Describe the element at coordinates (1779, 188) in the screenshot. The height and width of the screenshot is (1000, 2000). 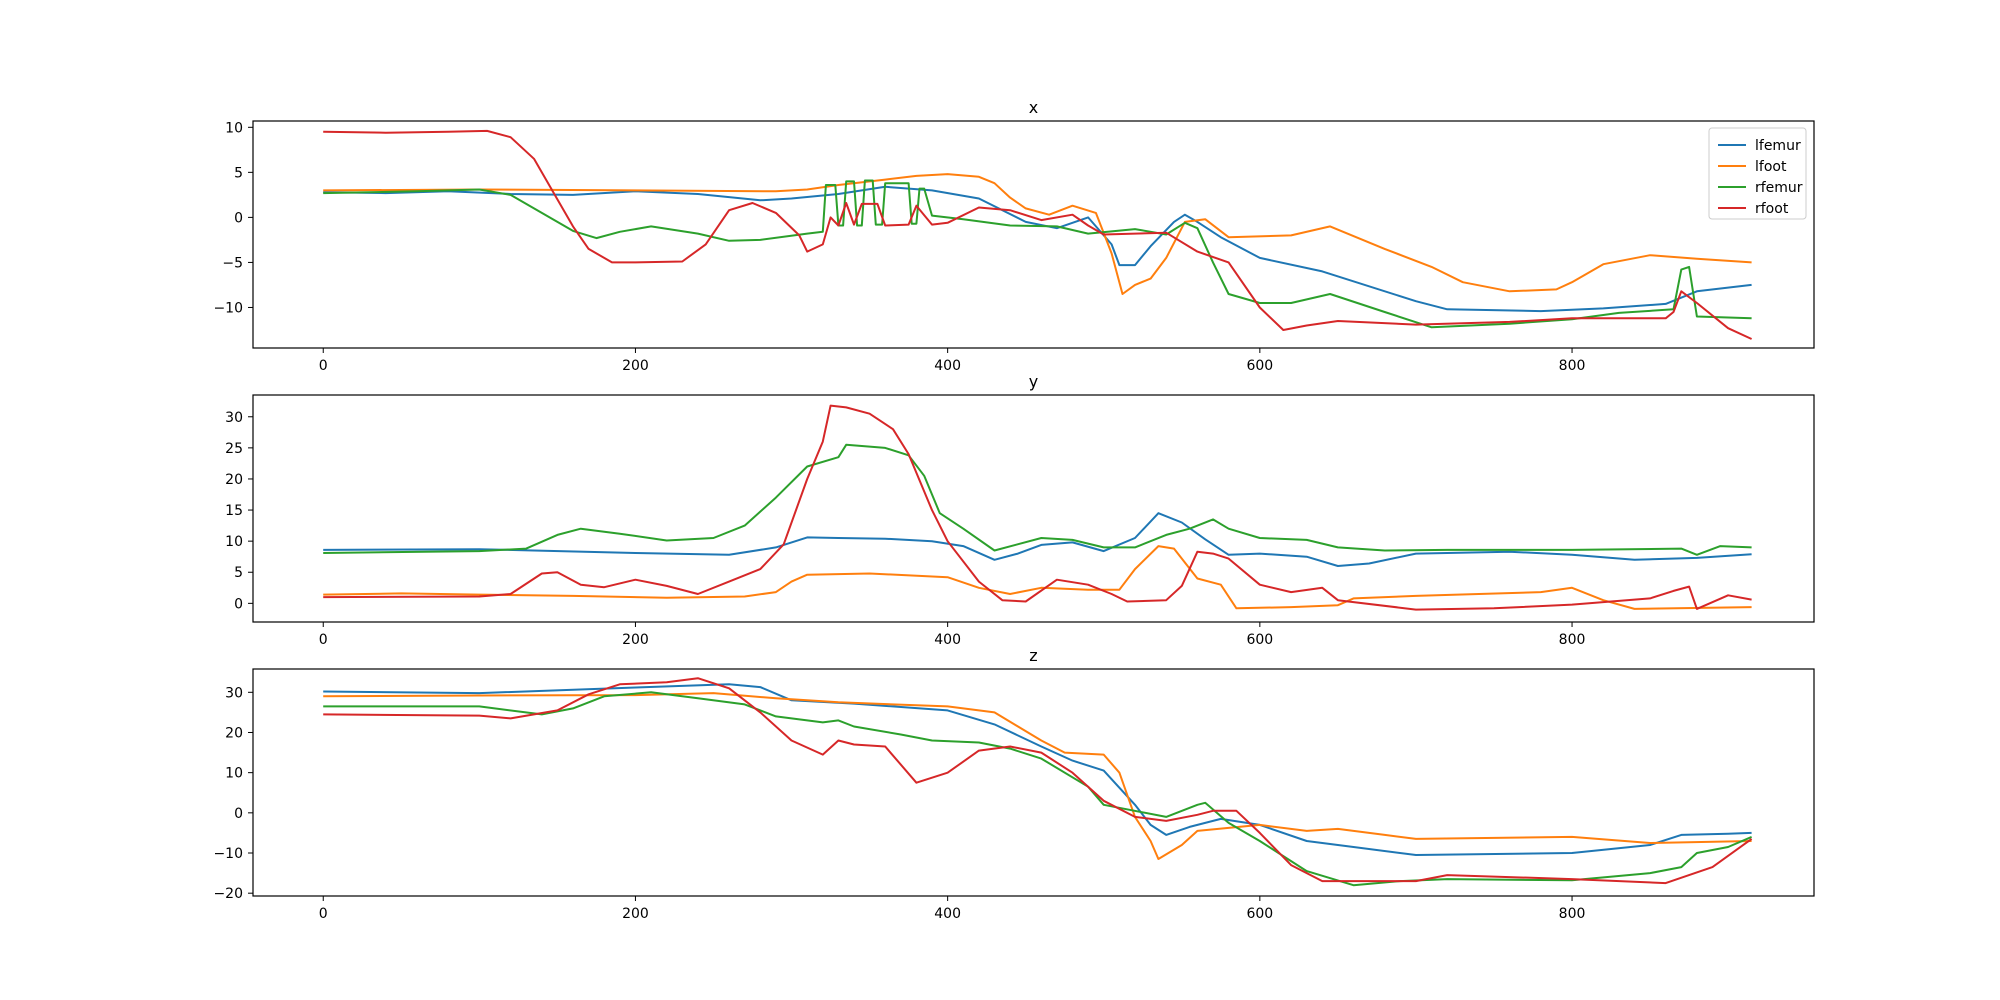
I see `legend-label-rfemur: rfemur` at that location.